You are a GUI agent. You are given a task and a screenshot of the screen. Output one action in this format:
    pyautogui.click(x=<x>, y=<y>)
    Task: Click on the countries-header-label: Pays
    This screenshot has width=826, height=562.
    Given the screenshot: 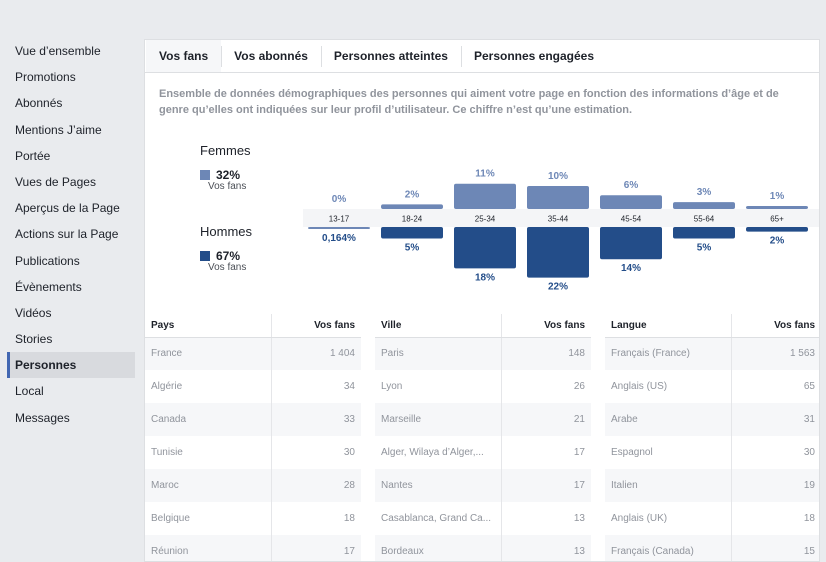 What is the action you would take?
    pyautogui.click(x=208, y=326)
    